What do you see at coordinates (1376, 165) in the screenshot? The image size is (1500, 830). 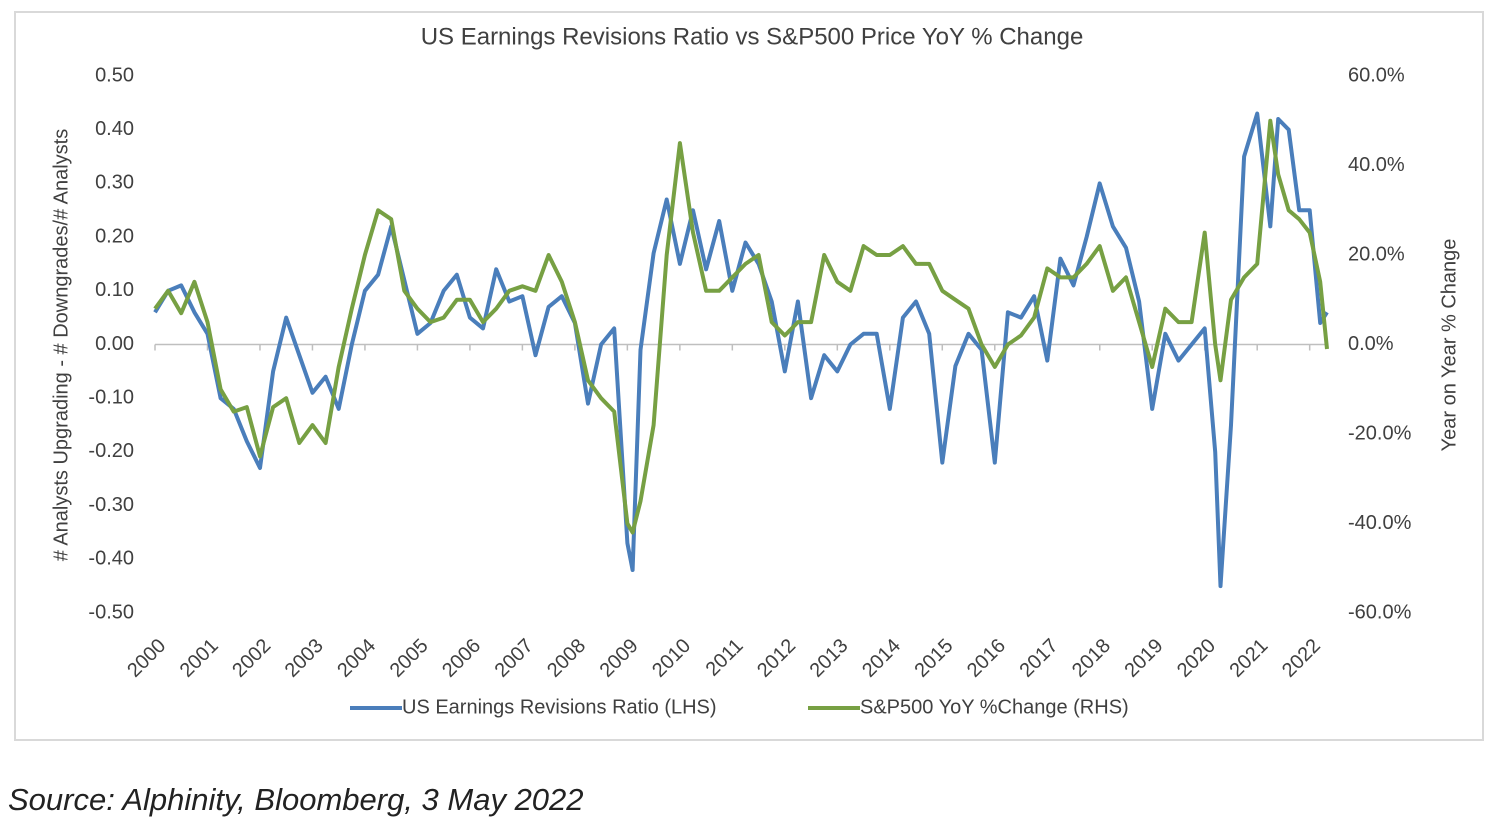 I see `y2-tick-label: 40.0%` at bounding box center [1376, 165].